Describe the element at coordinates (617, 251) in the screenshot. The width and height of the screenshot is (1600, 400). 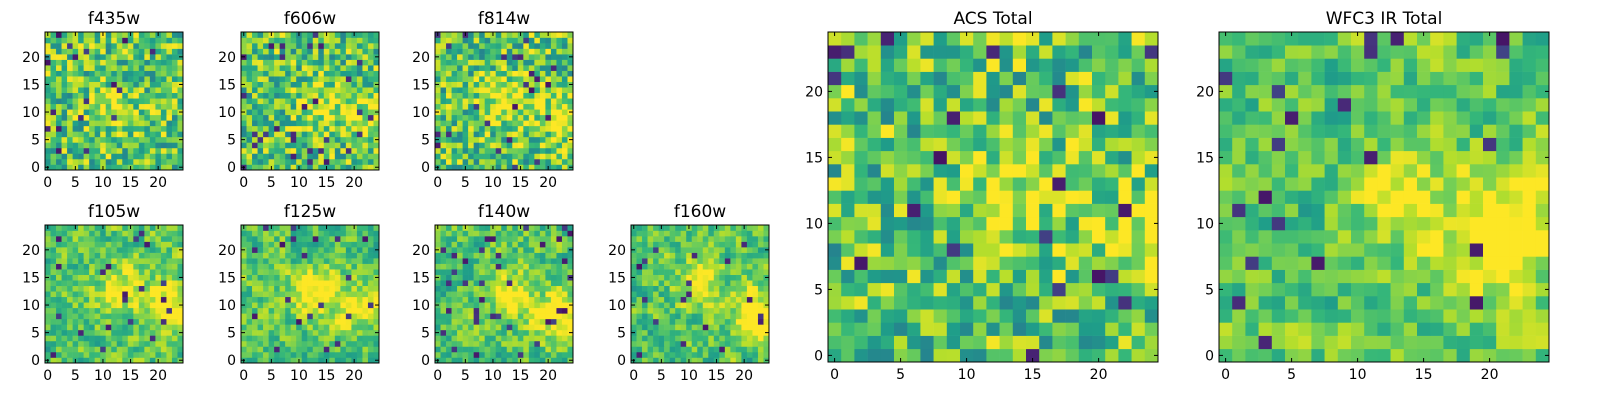
I see `y-tick-label: 20` at that location.